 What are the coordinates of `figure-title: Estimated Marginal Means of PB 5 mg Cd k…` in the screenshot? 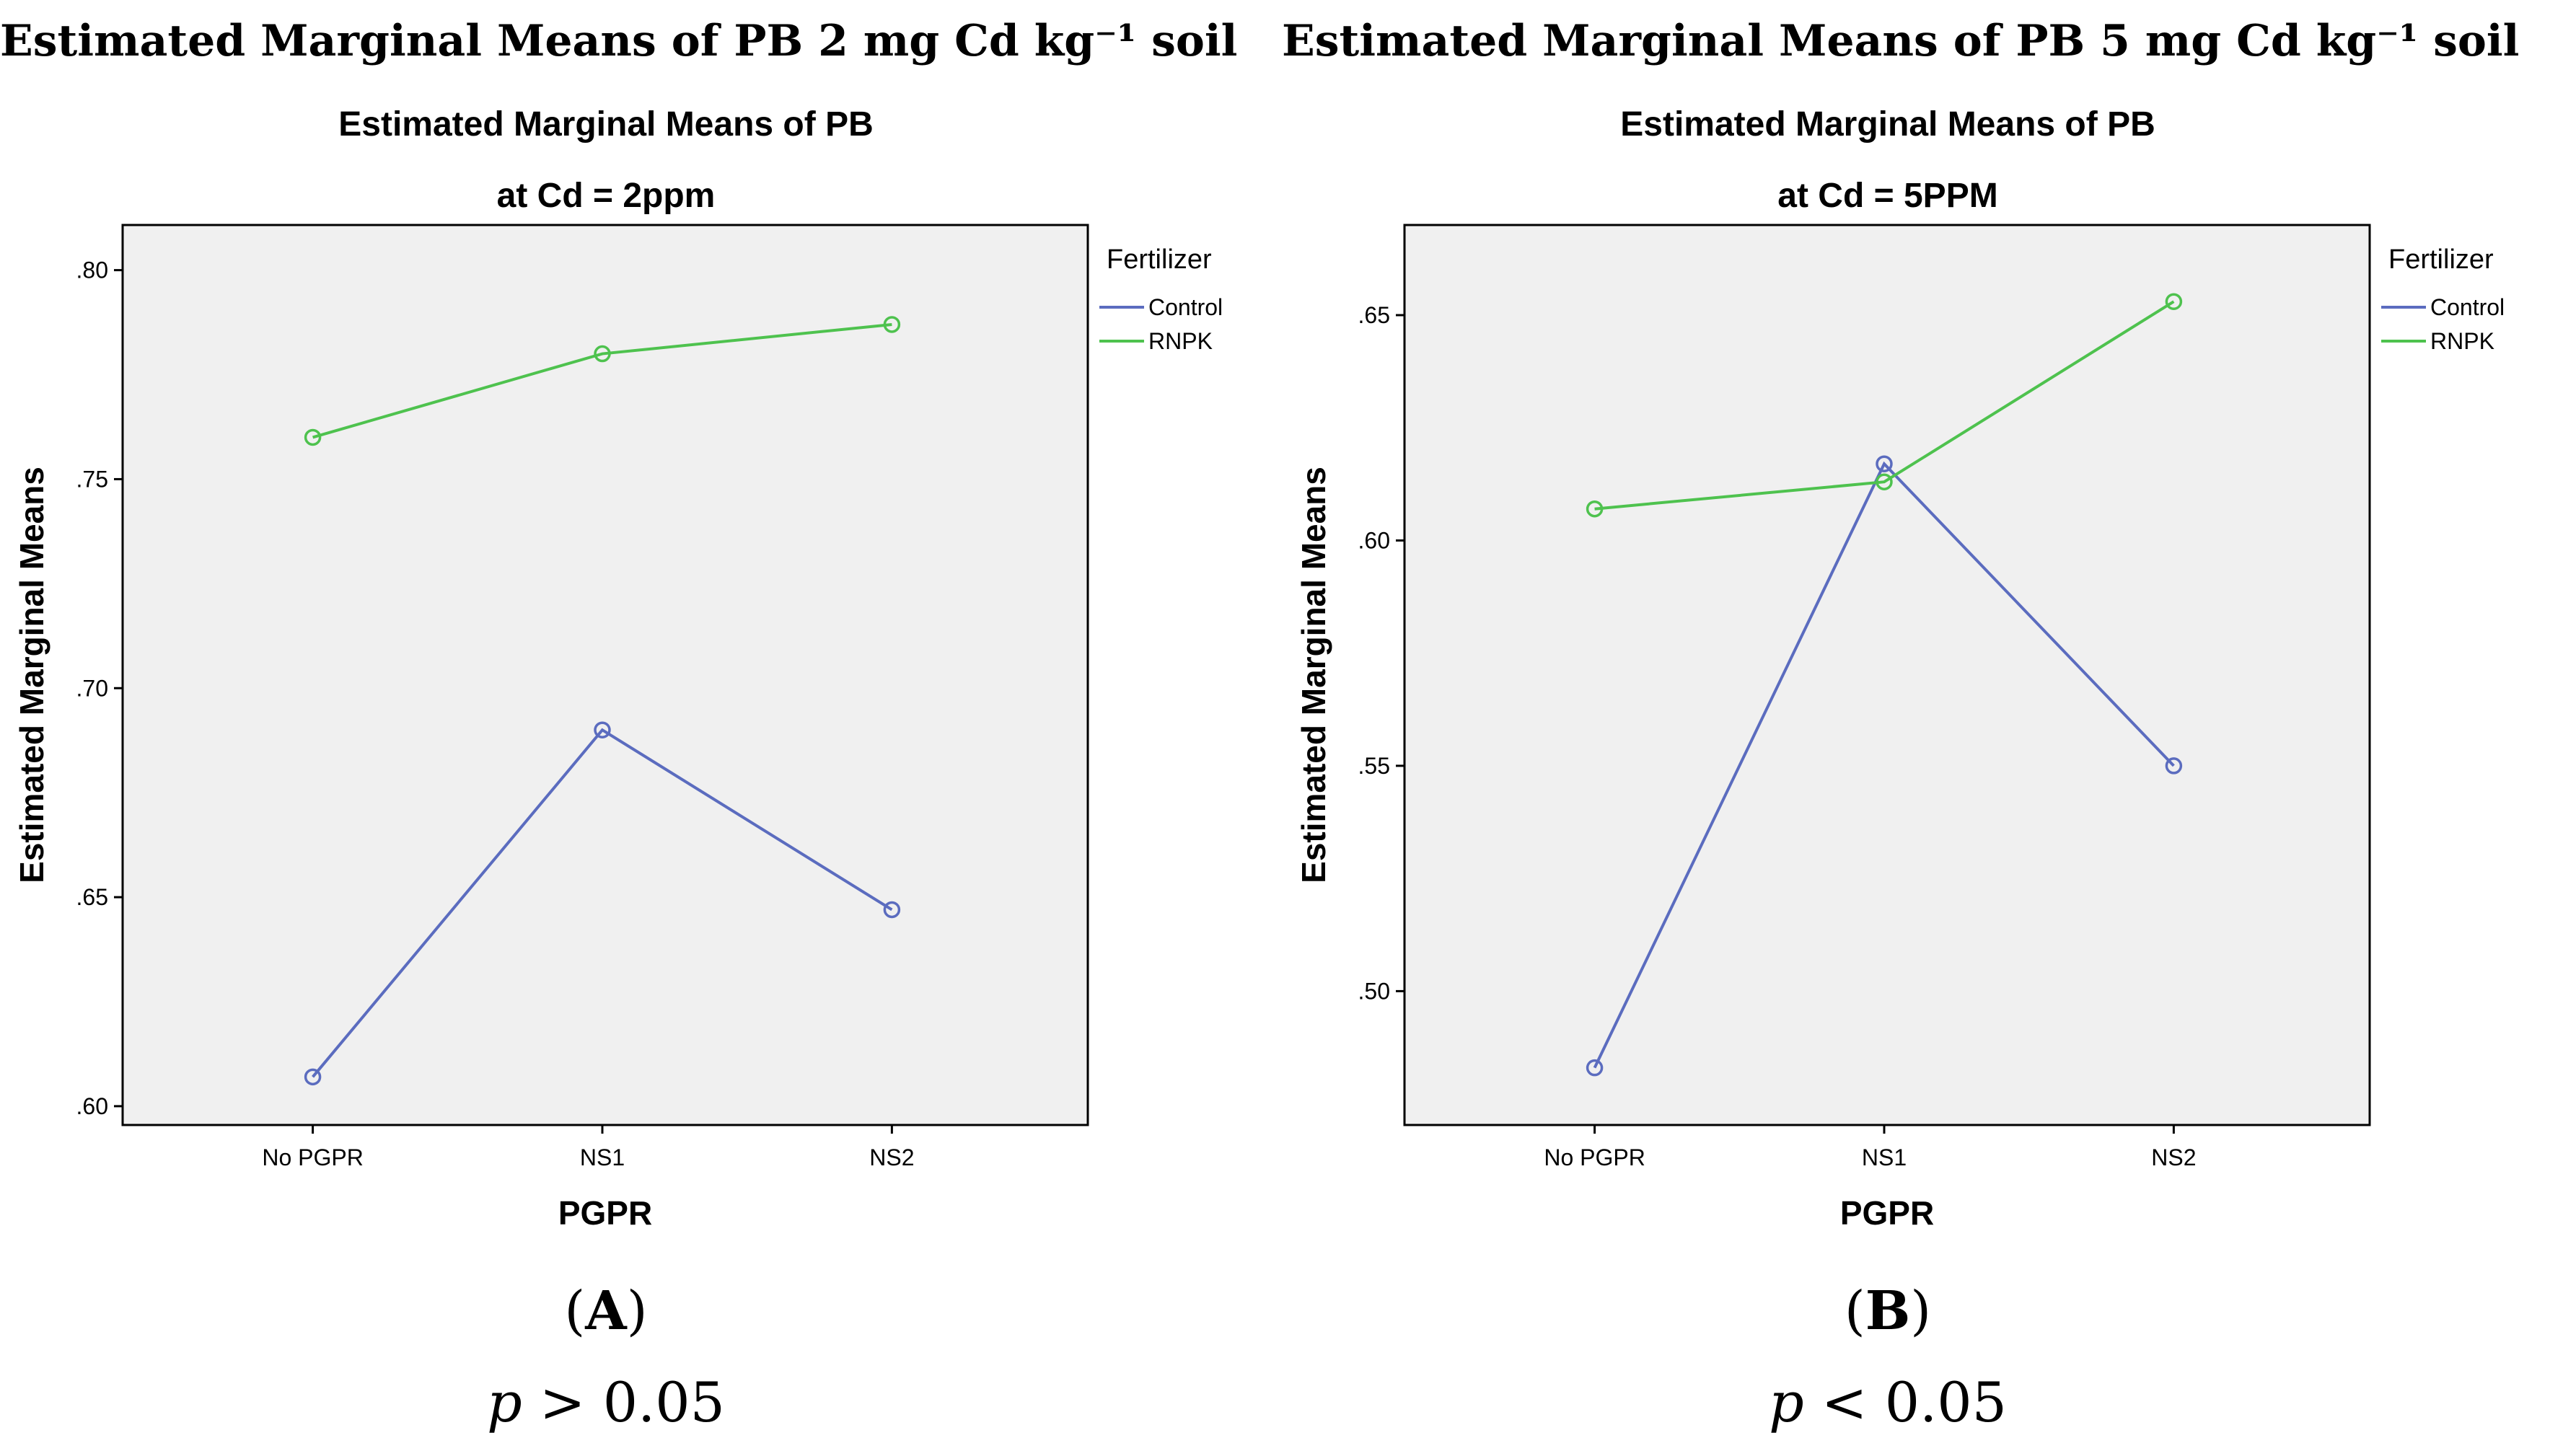 It's located at (1901, 41).